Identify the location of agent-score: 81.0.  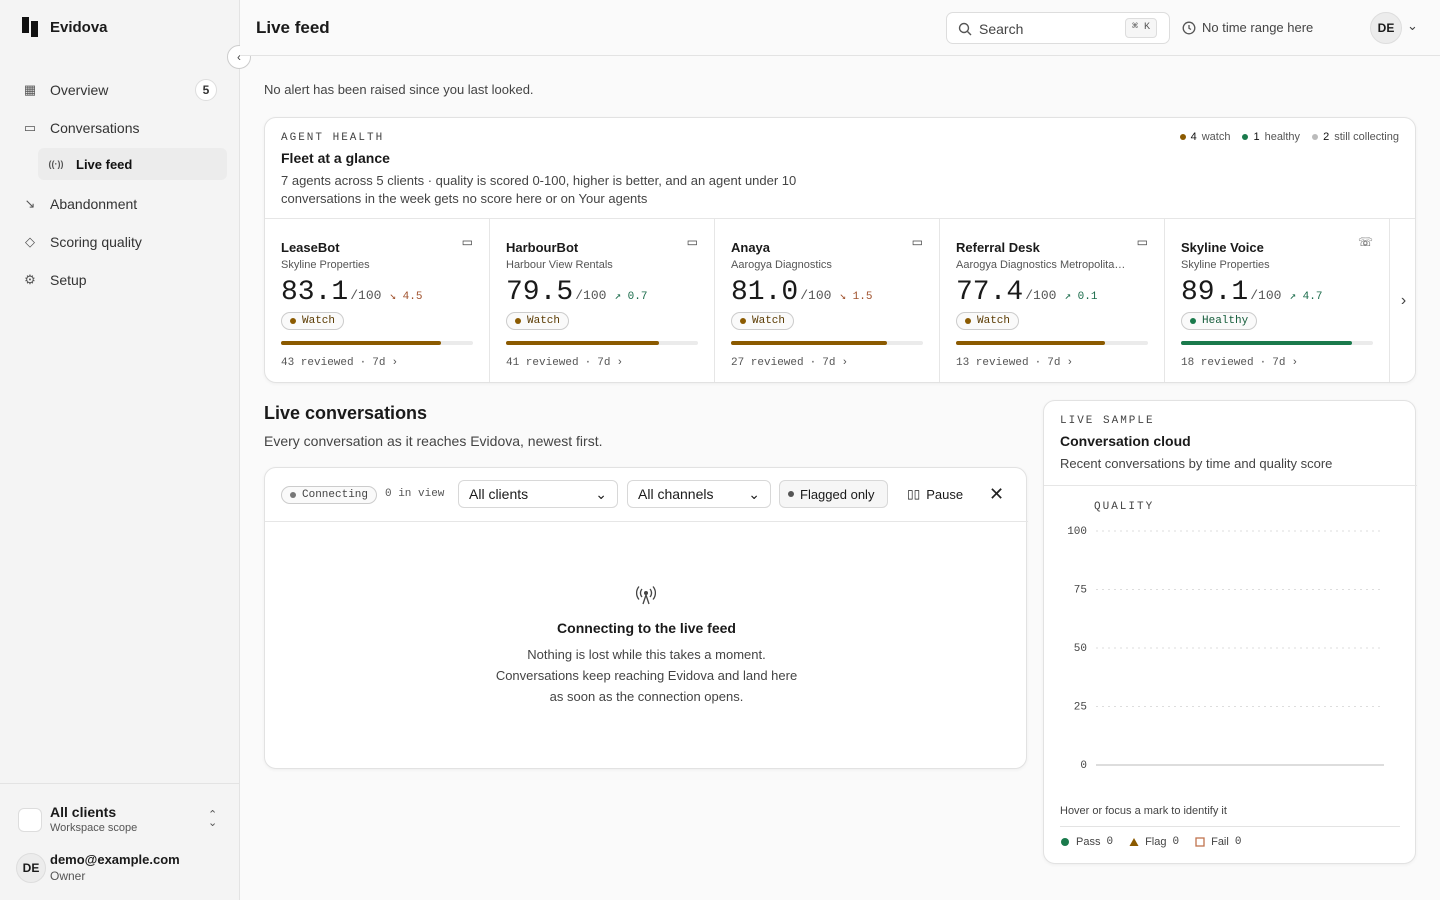
(765, 292).